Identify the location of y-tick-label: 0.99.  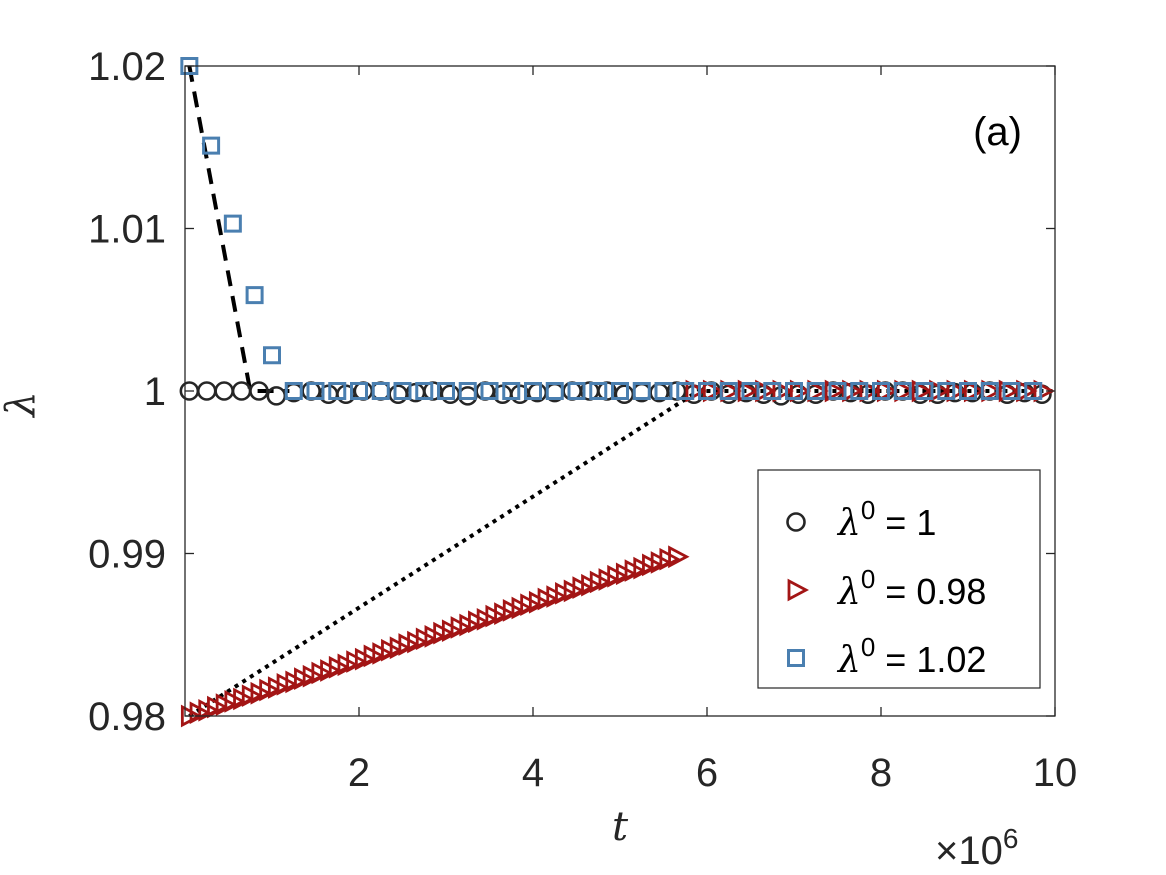
(127, 555).